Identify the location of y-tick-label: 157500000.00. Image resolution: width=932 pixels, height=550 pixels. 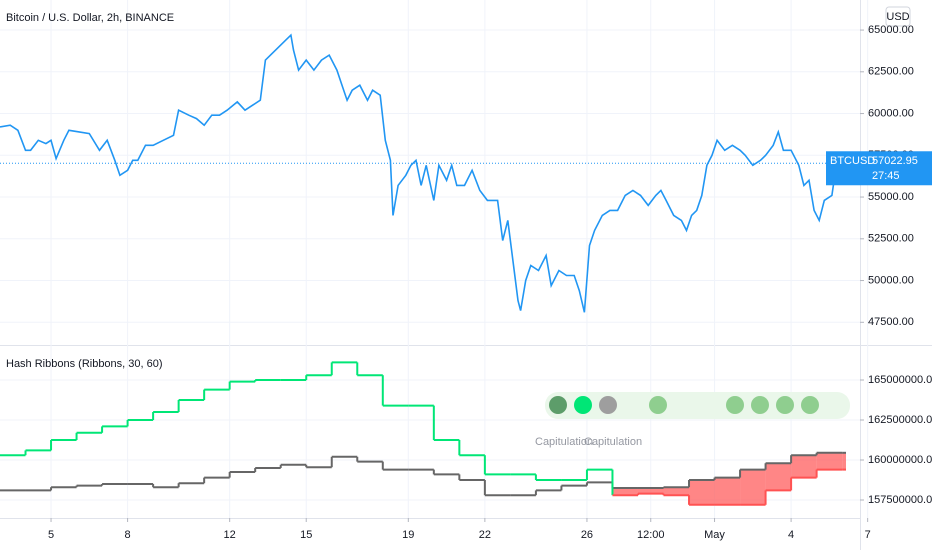
(900, 500).